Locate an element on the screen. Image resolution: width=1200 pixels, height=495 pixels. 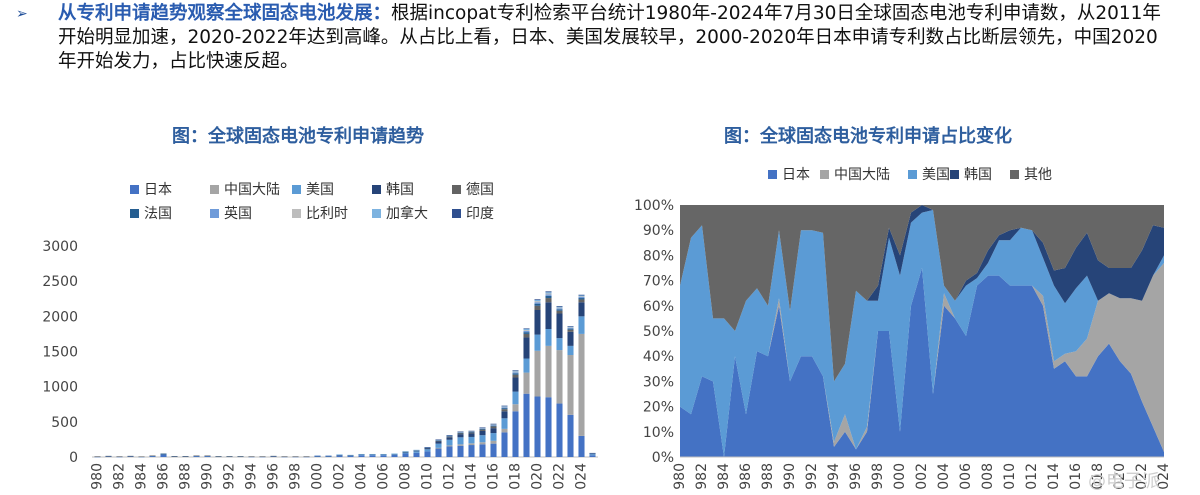
x2-tick-label: 982 is located at coordinates (702, 476).